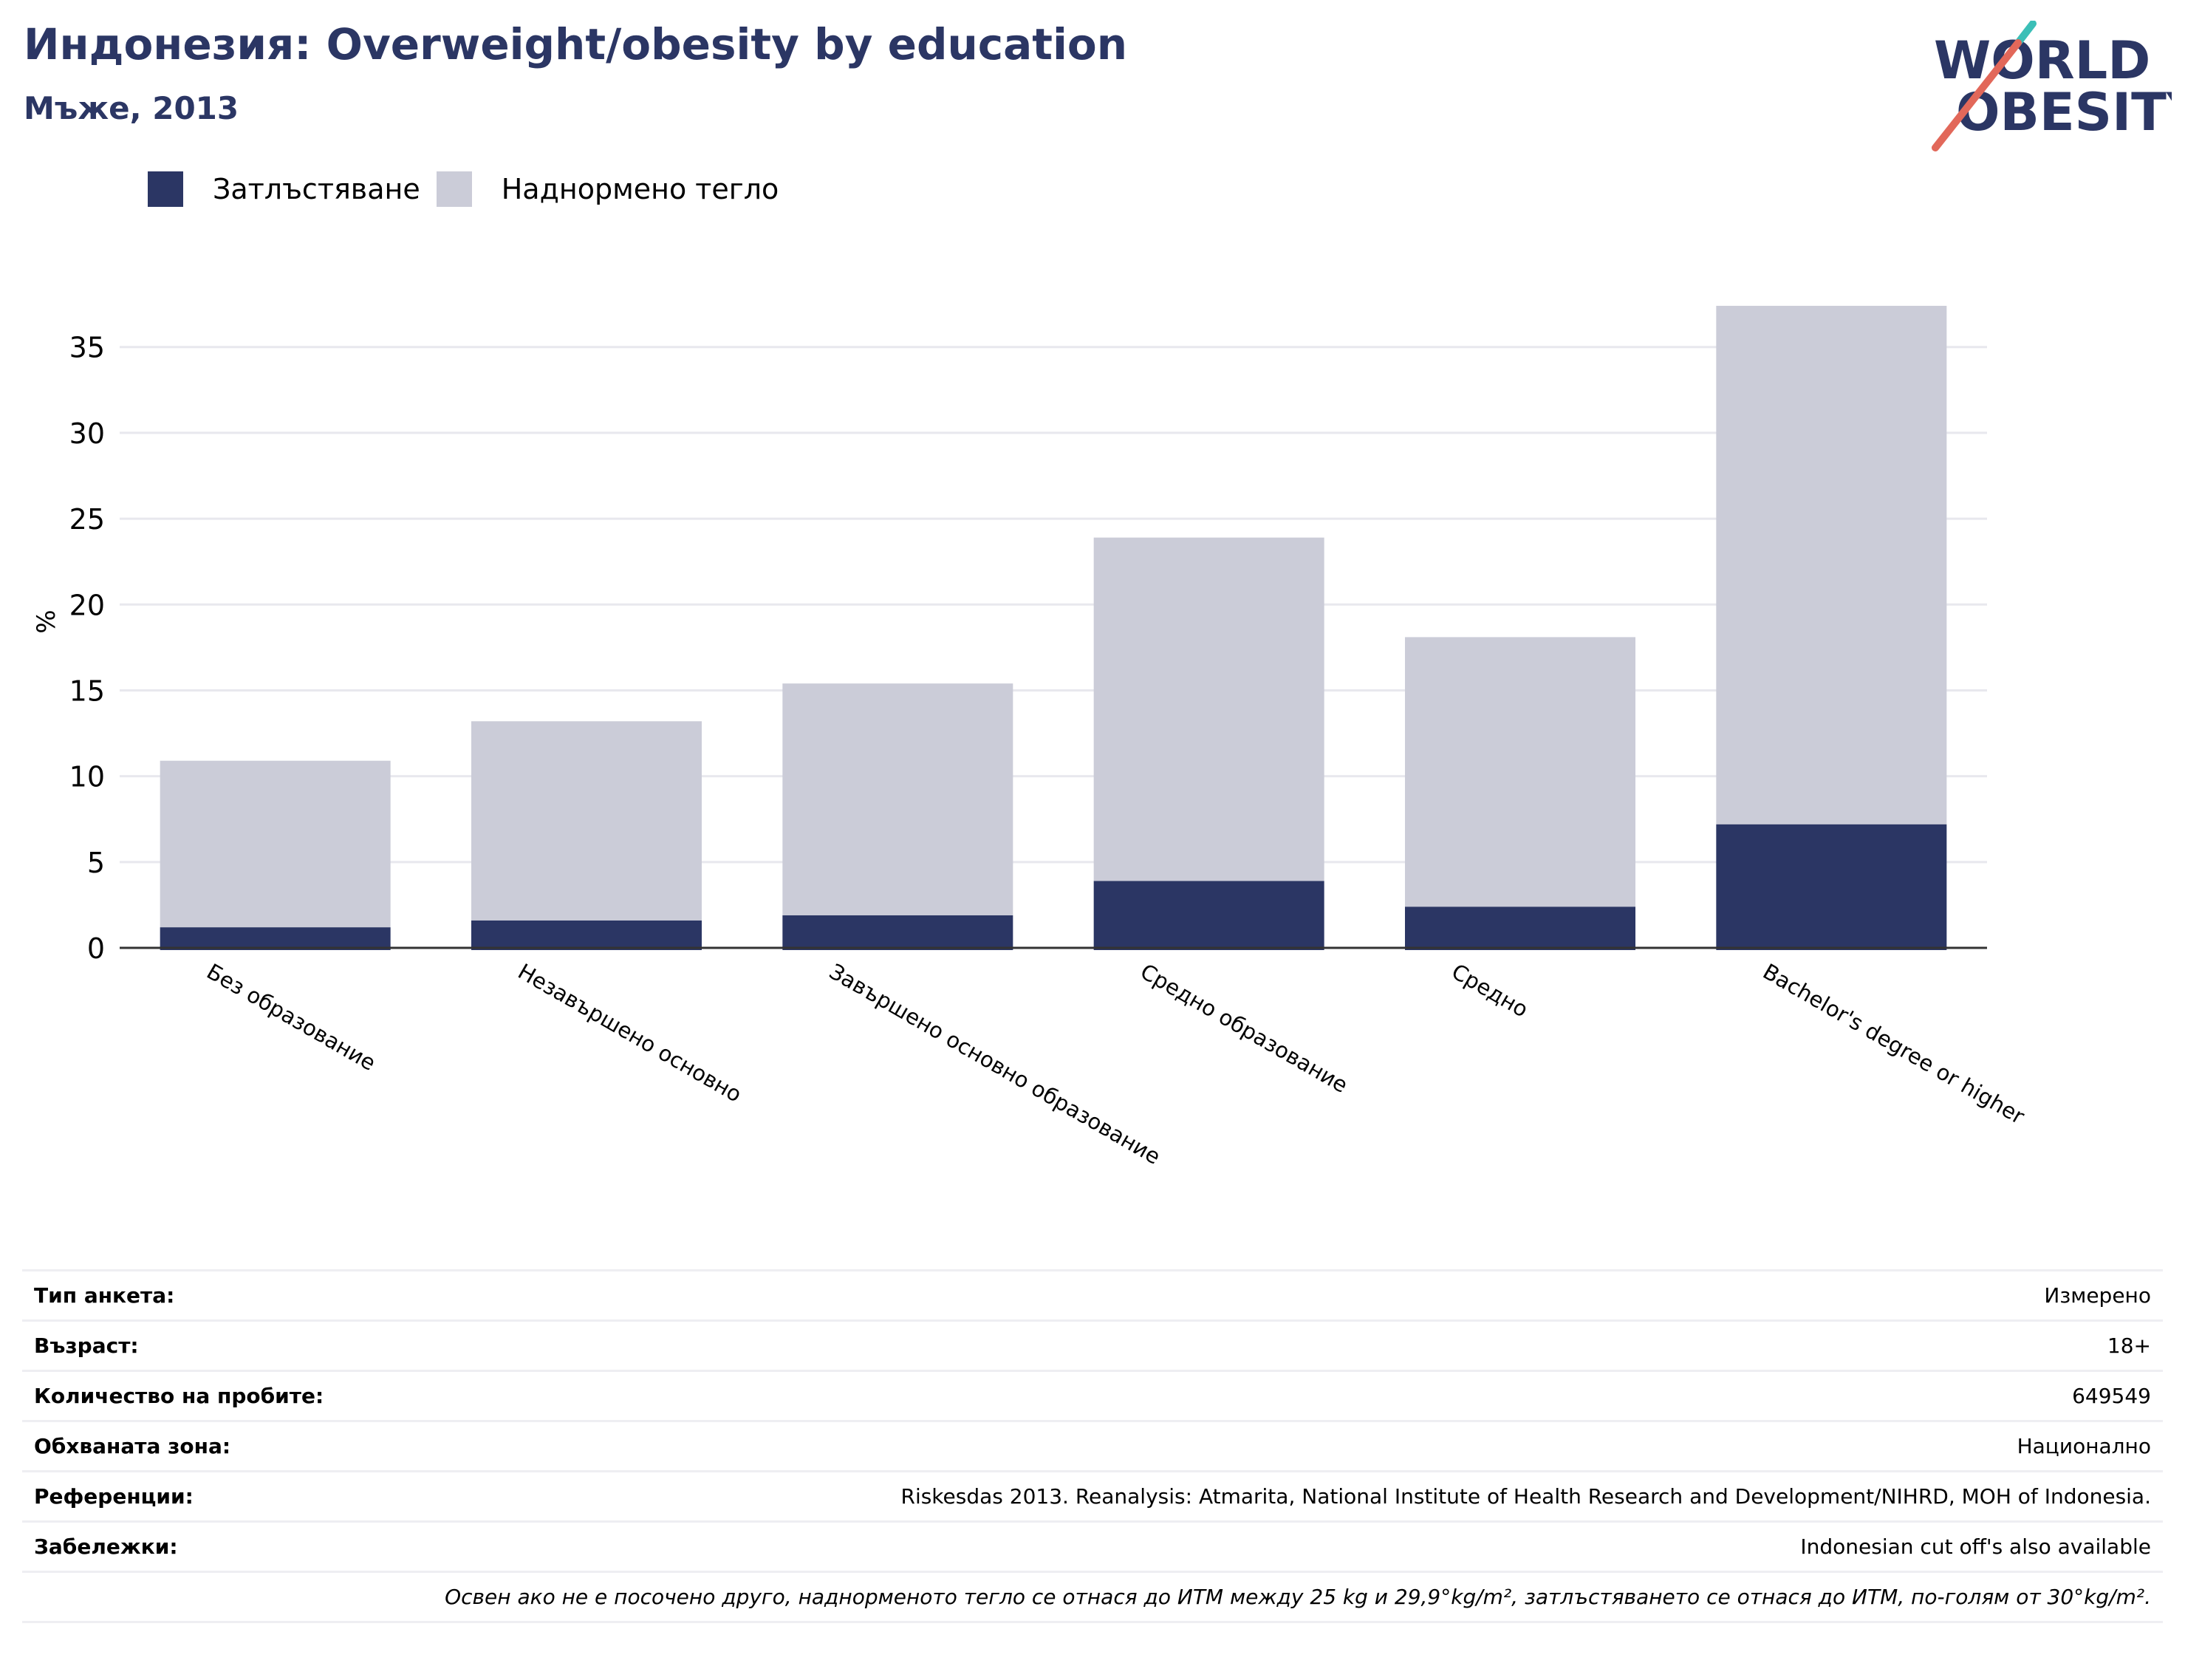  I want to click on world-obesity-logo: WORLD OBESITY, so click(2052, 86).